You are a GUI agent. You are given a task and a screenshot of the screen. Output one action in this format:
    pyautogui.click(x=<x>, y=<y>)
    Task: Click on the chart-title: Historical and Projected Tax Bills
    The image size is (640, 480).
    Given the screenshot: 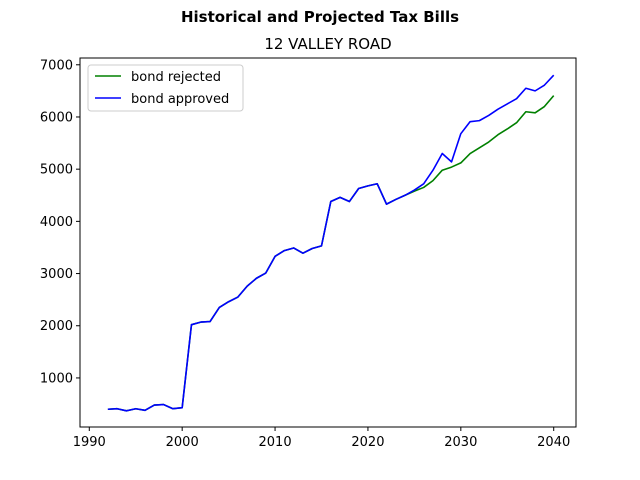 What is the action you would take?
    pyautogui.click(x=320, y=17)
    